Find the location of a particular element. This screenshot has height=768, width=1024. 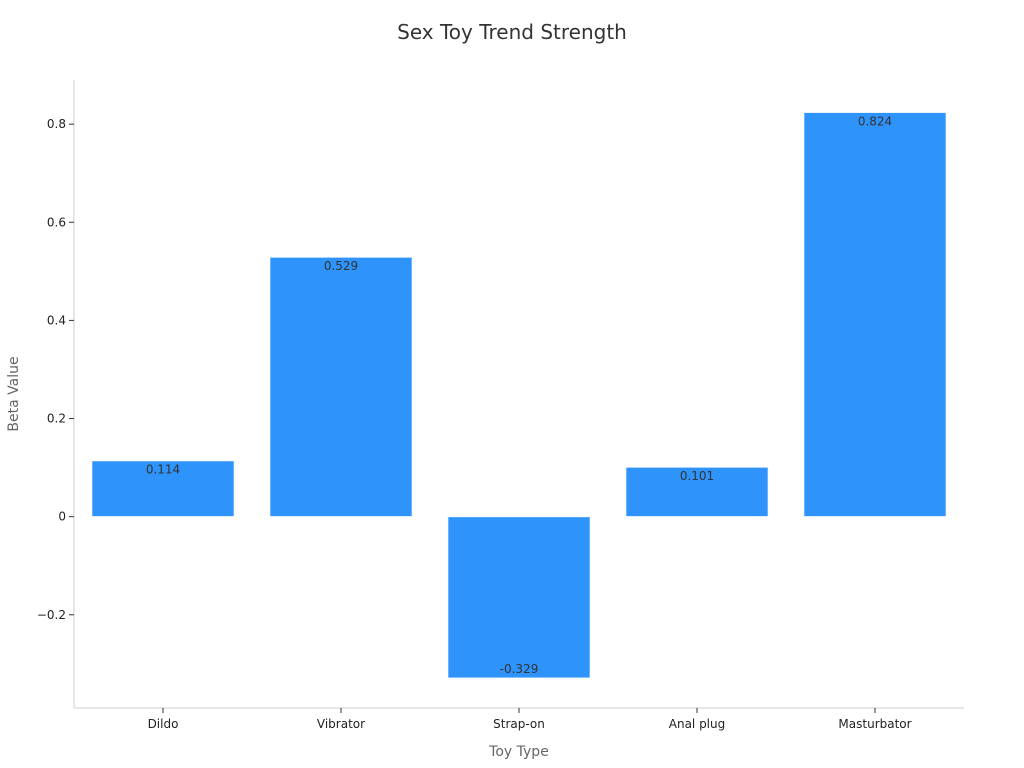

bar-dildo is located at coordinates (163, 489).